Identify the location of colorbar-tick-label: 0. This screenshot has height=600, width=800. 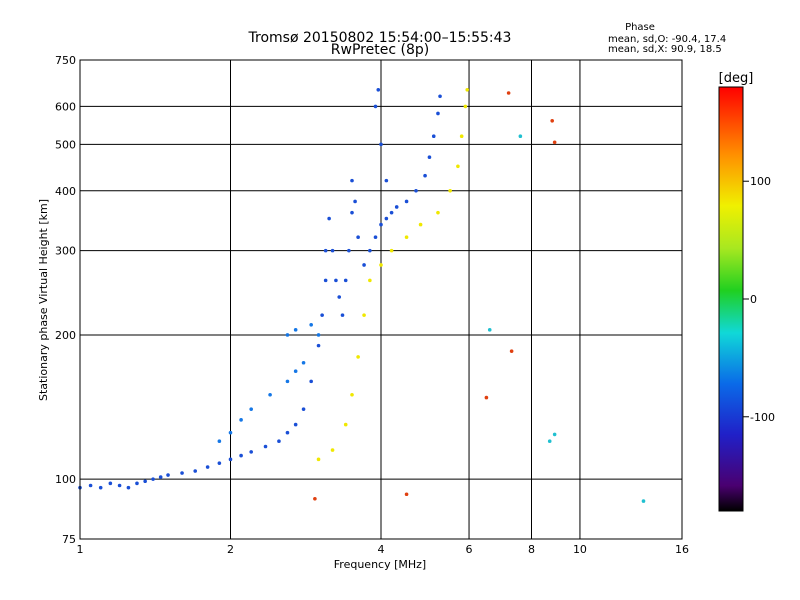
(753, 299).